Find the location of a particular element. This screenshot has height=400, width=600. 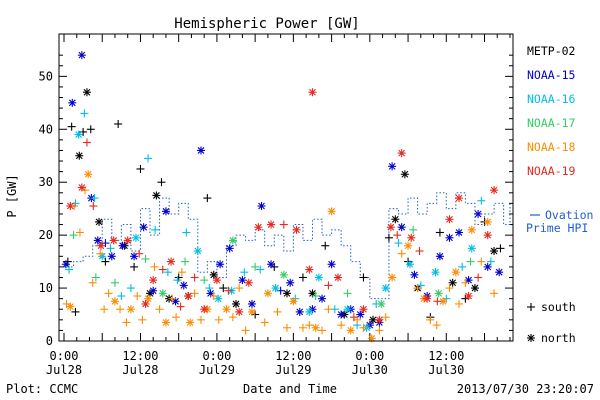

x-tick-date-label: Jul30 is located at coordinates (446, 370).